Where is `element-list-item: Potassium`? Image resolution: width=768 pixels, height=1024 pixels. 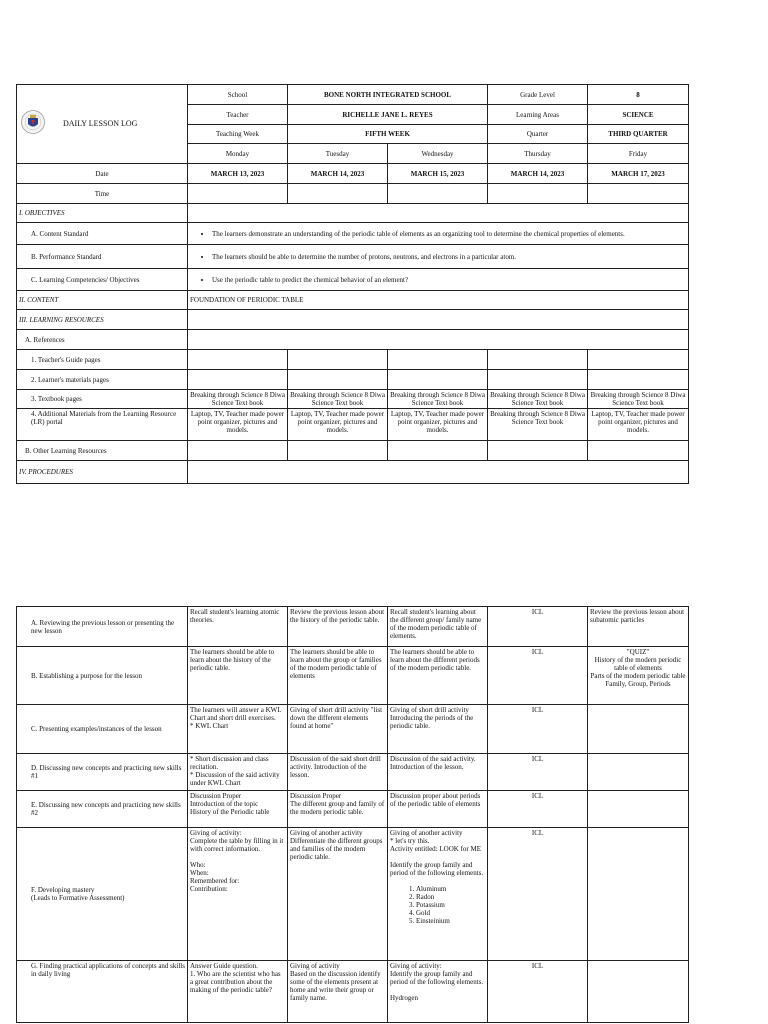
element-list-item: Potassium is located at coordinates (450, 905).